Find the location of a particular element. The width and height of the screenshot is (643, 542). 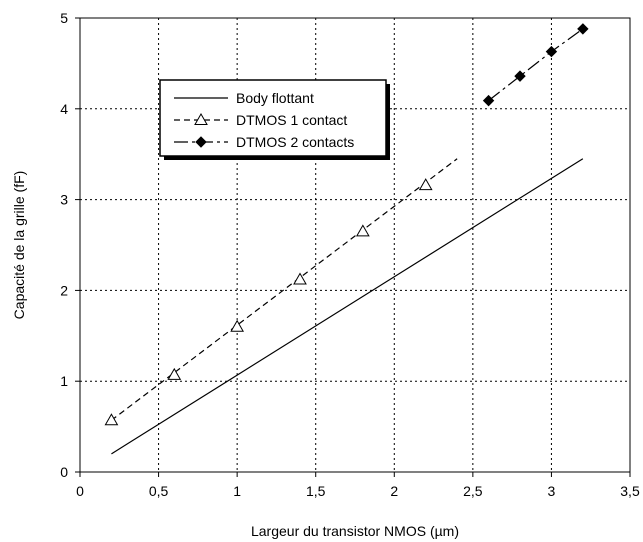

x-tick-label: 0 is located at coordinates (80, 491).